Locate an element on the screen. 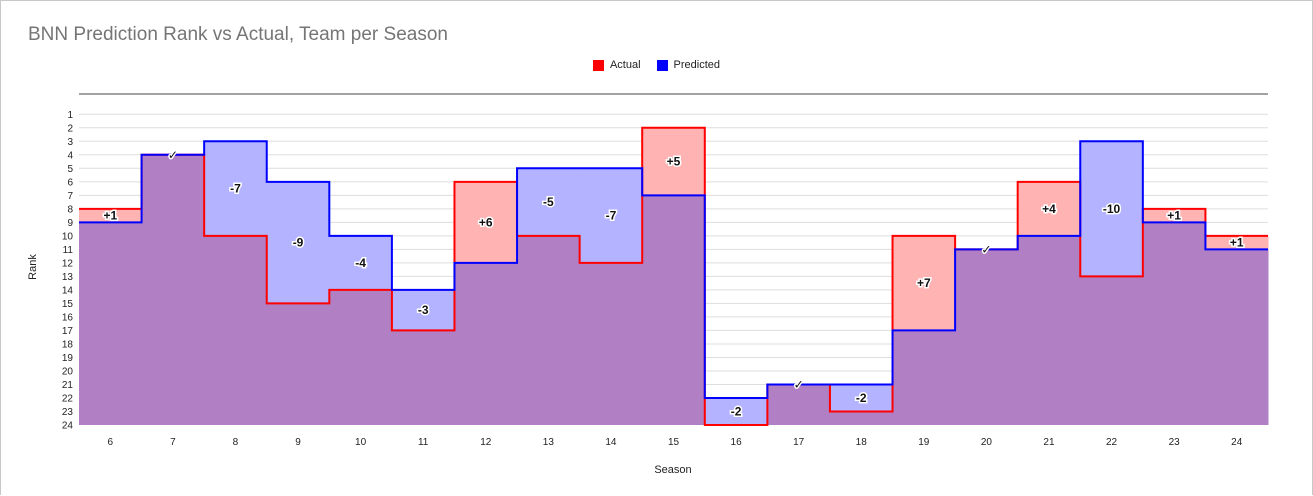 Image resolution: width=1313 pixels, height=496 pixels. data-label: +7 is located at coordinates (924, 283).